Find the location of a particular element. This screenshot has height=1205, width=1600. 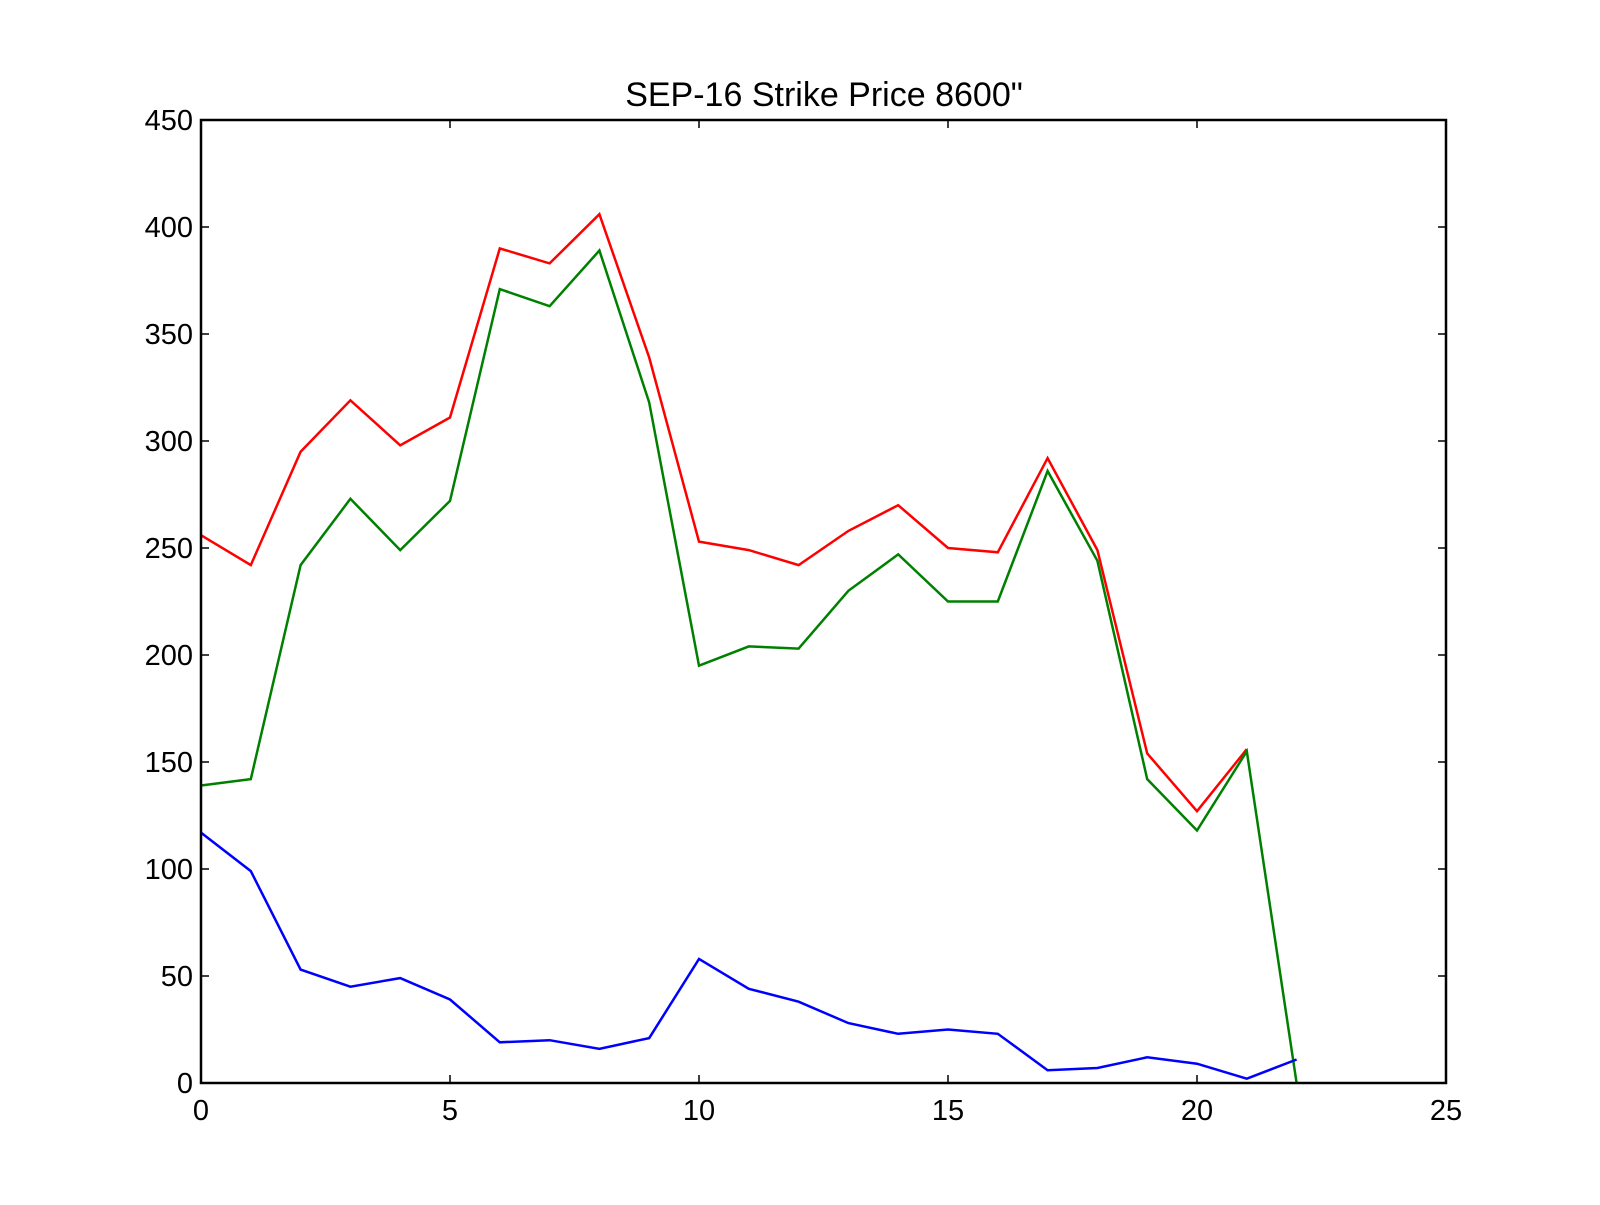

x-tick-label: 5 is located at coordinates (450, 1111).